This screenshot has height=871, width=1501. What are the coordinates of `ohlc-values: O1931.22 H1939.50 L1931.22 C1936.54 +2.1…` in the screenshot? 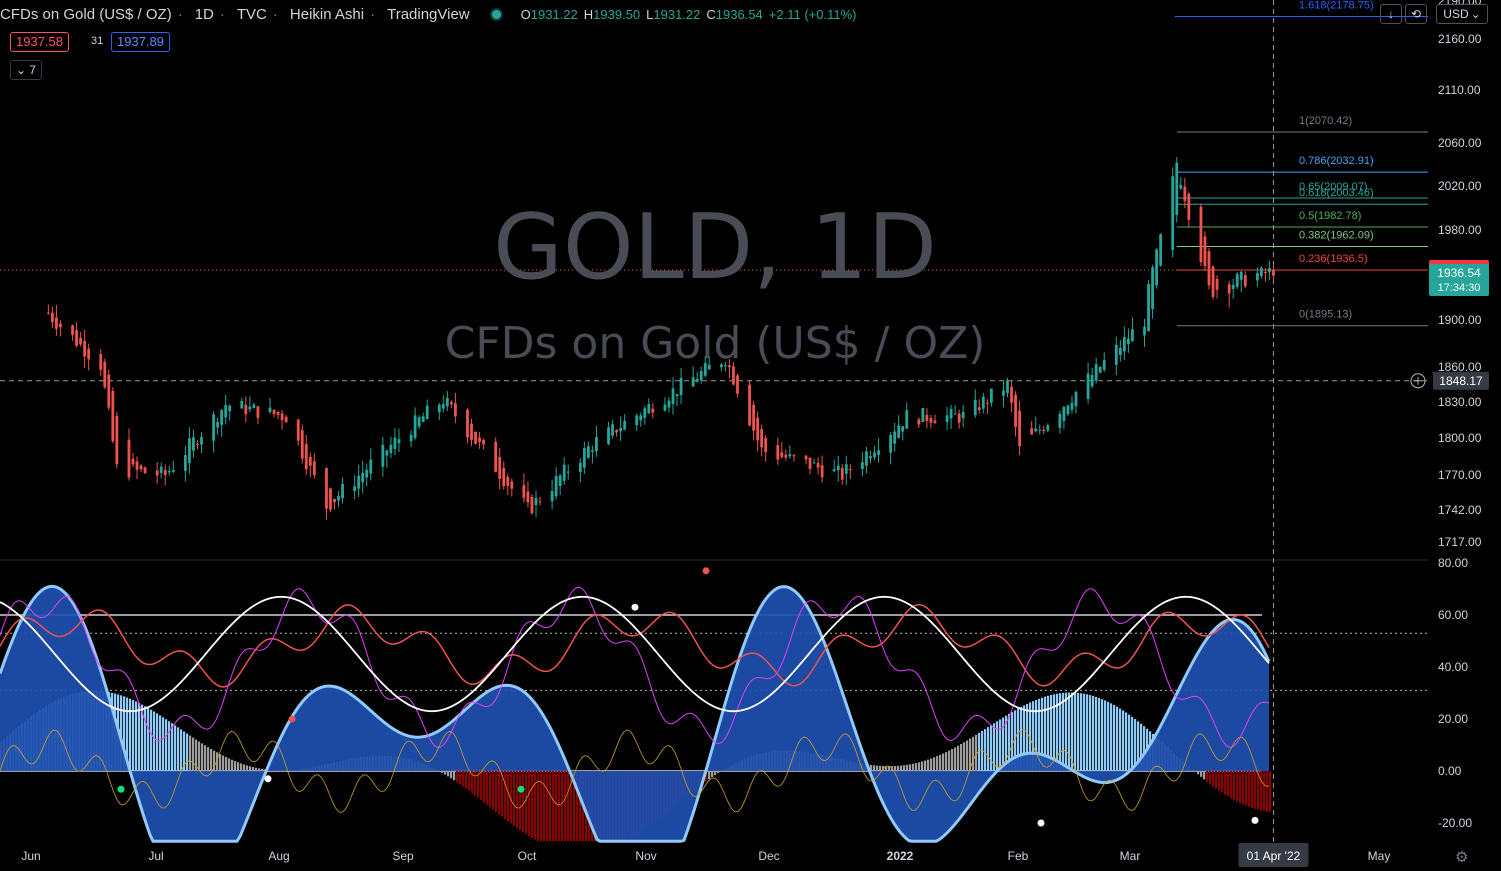 It's located at (688, 14).